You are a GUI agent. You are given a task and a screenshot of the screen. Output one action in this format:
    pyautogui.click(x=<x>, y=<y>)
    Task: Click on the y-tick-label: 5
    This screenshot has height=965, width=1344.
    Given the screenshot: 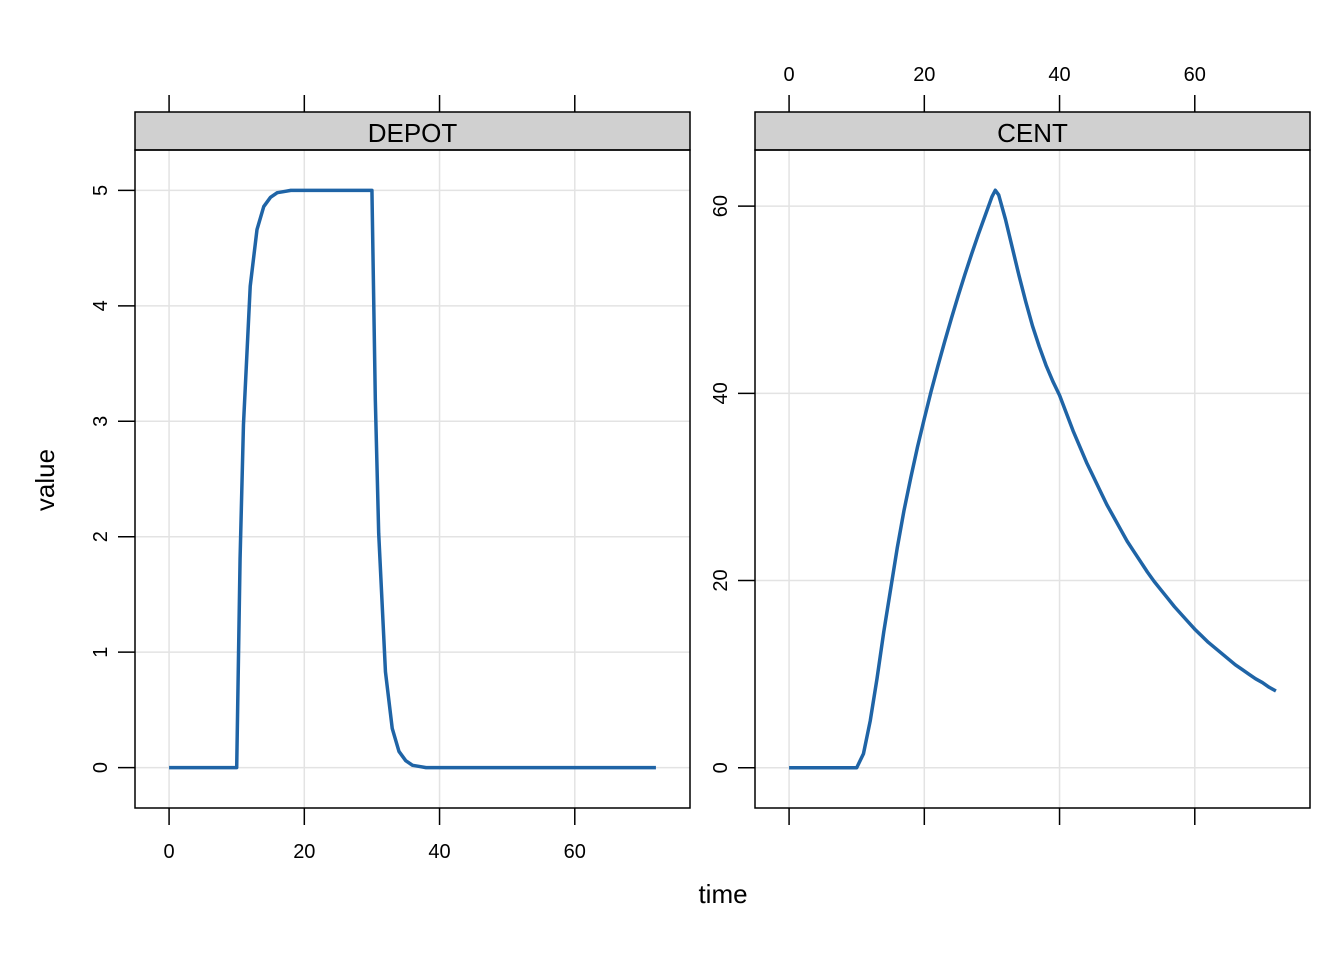 What is the action you would take?
    pyautogui.click(x=101, y=190)
    